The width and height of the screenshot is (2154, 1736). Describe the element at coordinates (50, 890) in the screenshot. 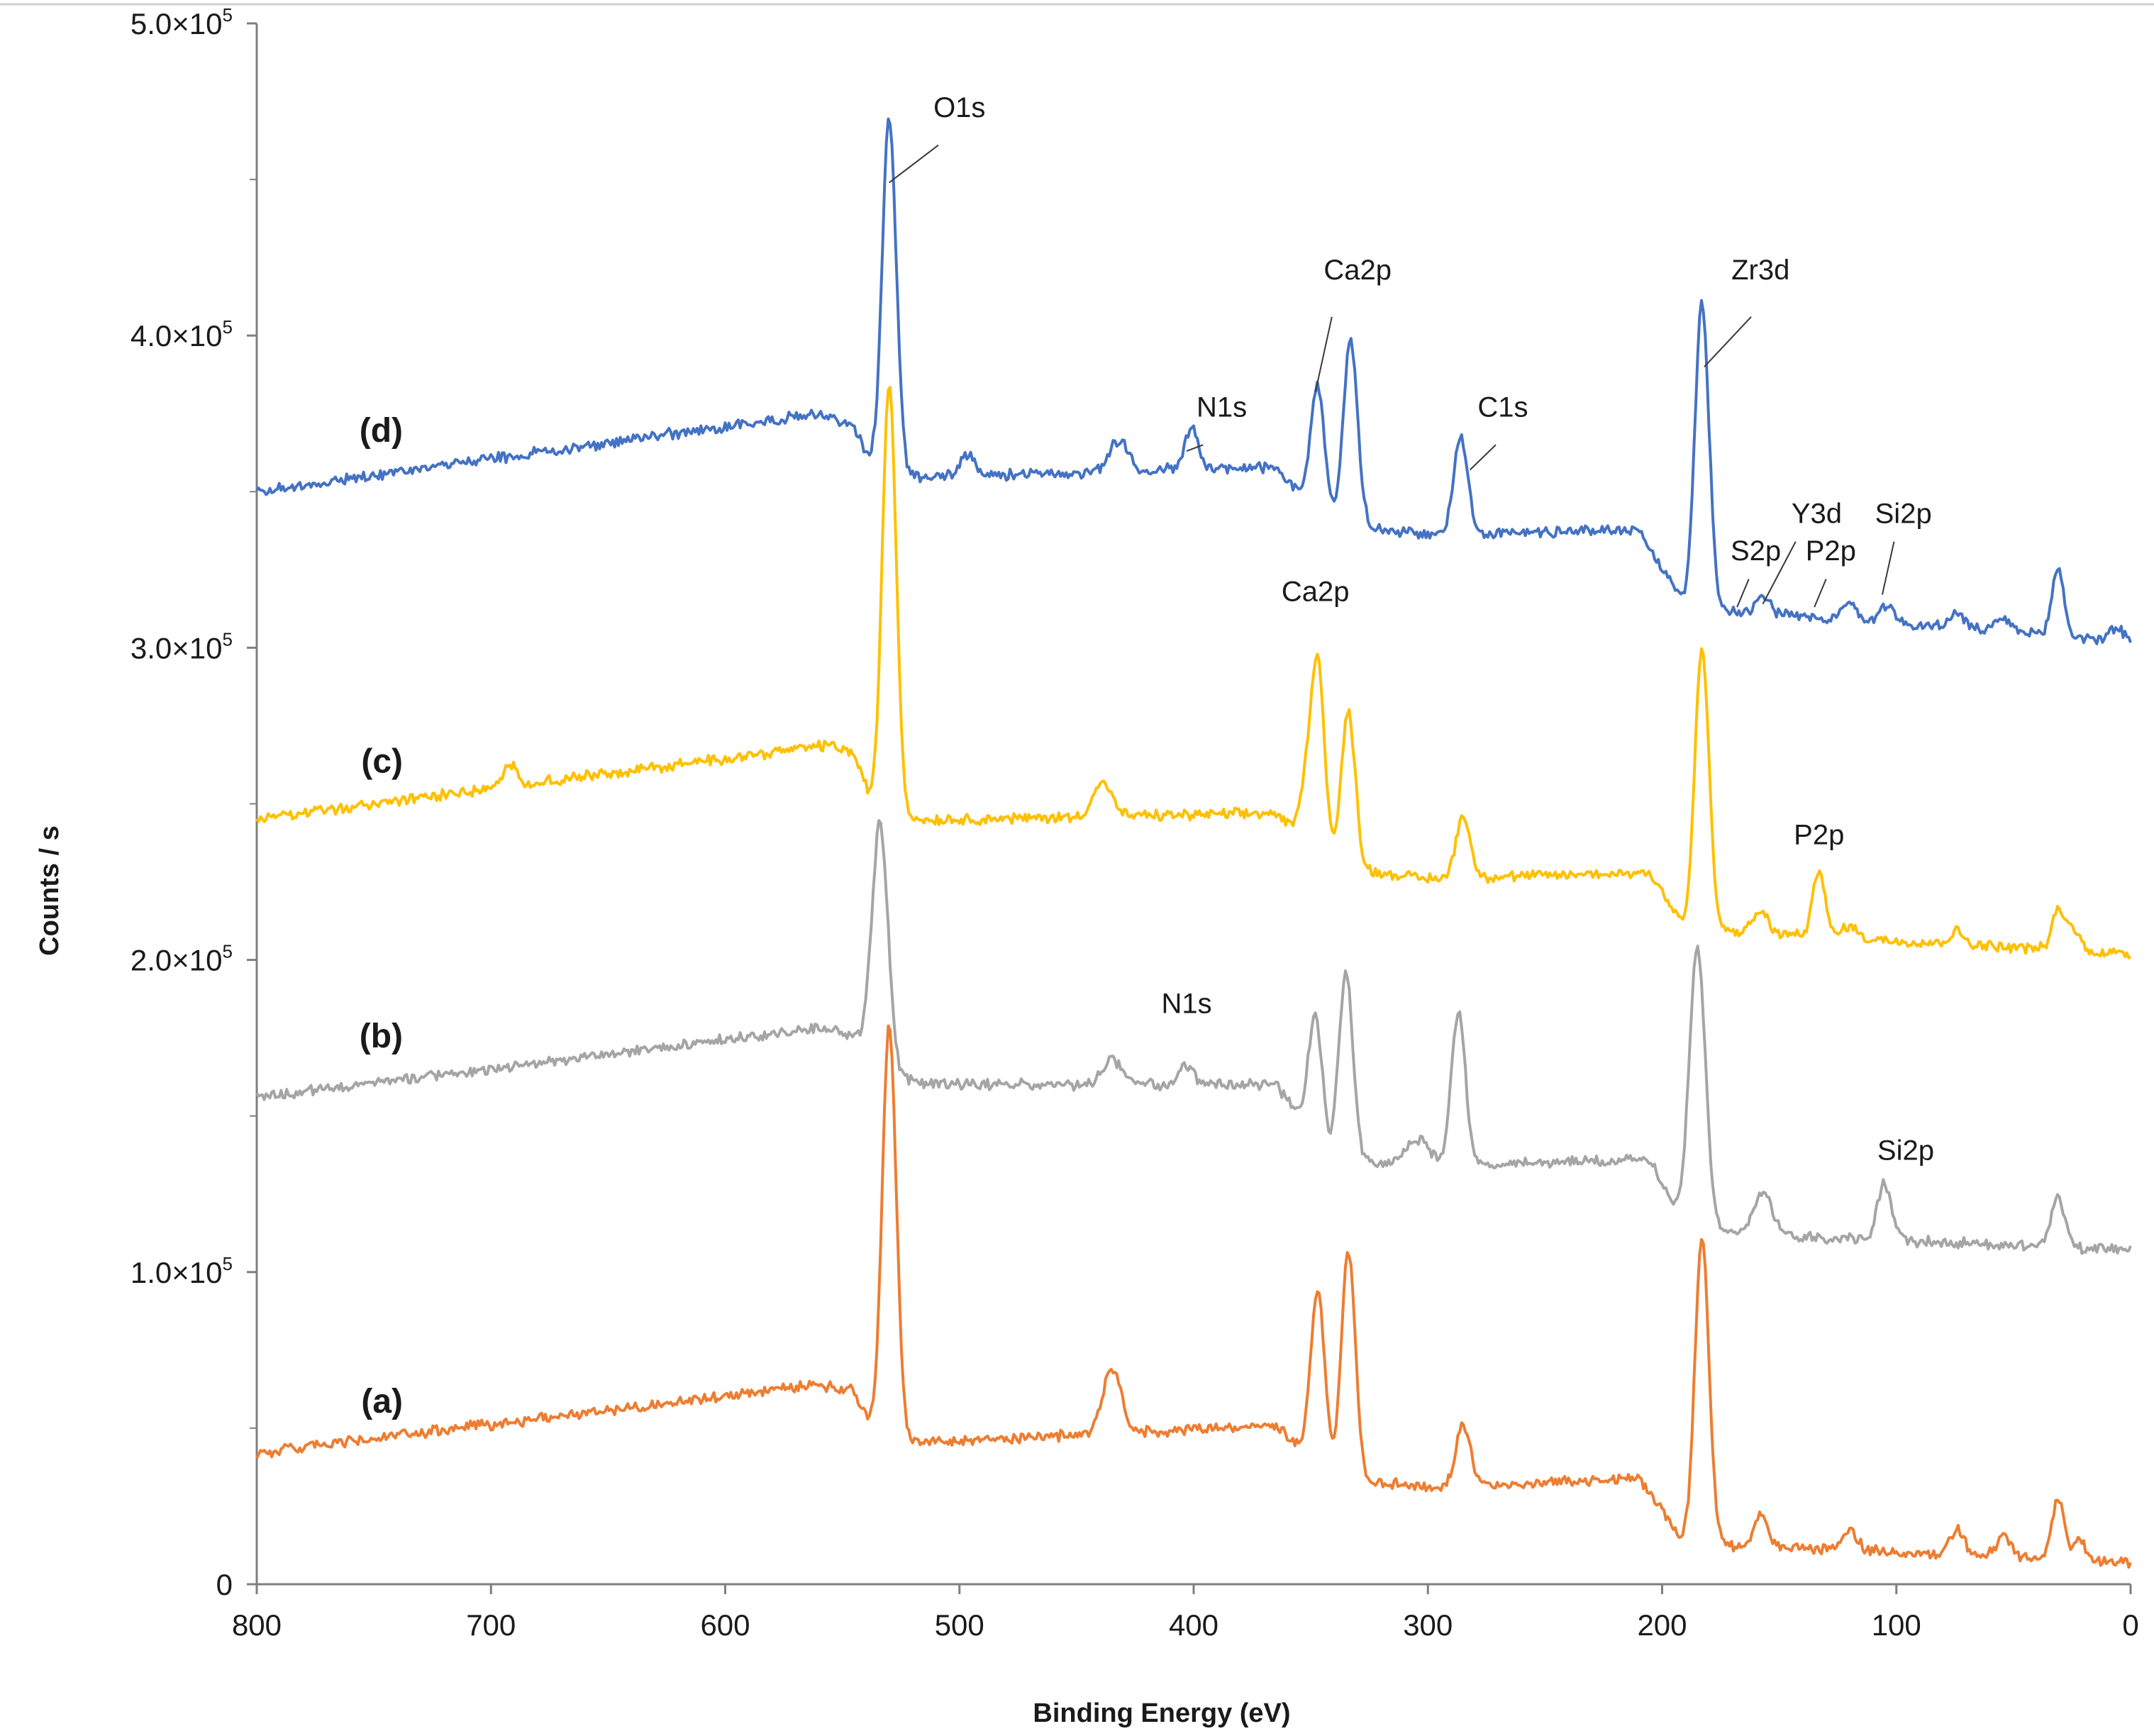

I see `y-axis-title: Counts / s` at that location.